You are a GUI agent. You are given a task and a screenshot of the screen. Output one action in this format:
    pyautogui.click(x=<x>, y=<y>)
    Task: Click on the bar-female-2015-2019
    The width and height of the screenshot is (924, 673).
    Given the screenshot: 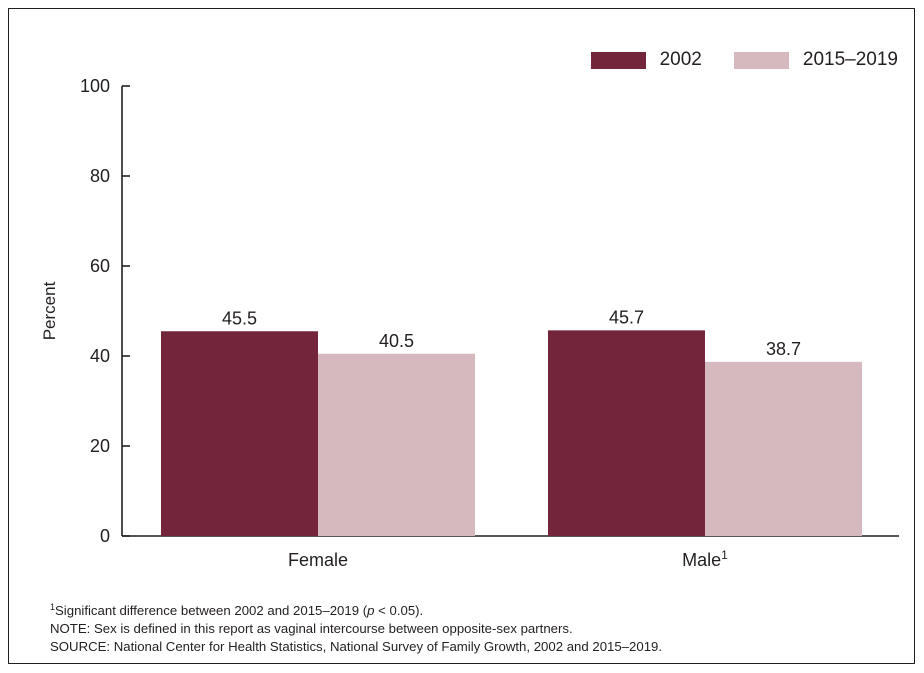 What is the action you would take?
    pyautogui.click(x=396, y=444)
    